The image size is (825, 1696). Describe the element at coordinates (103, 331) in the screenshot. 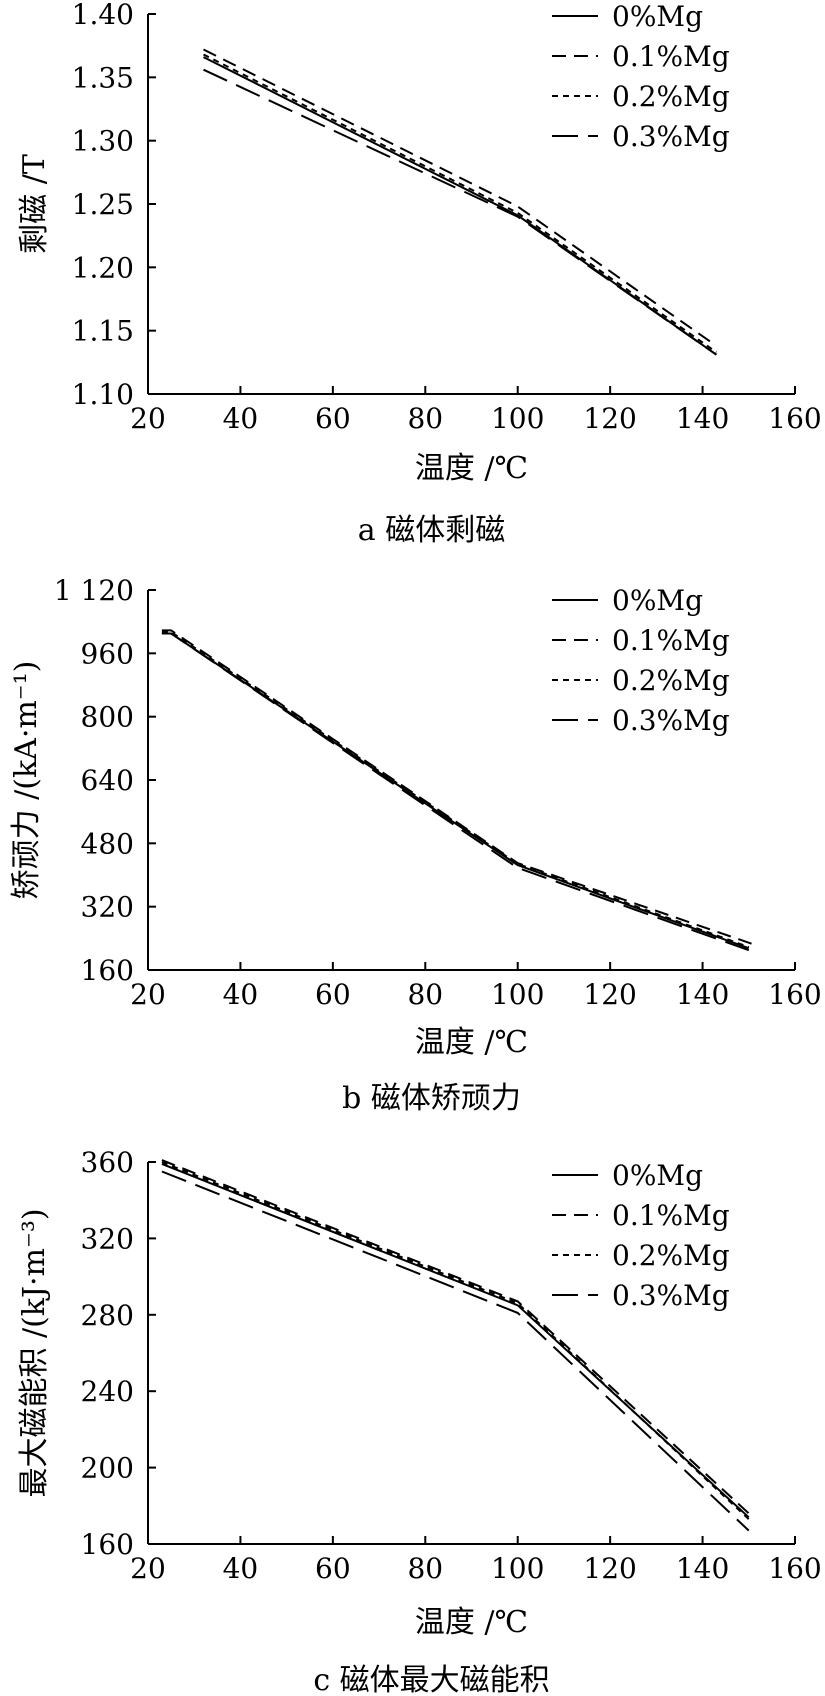

I see `chart-a-y-tick-label: 1.15` at that location.